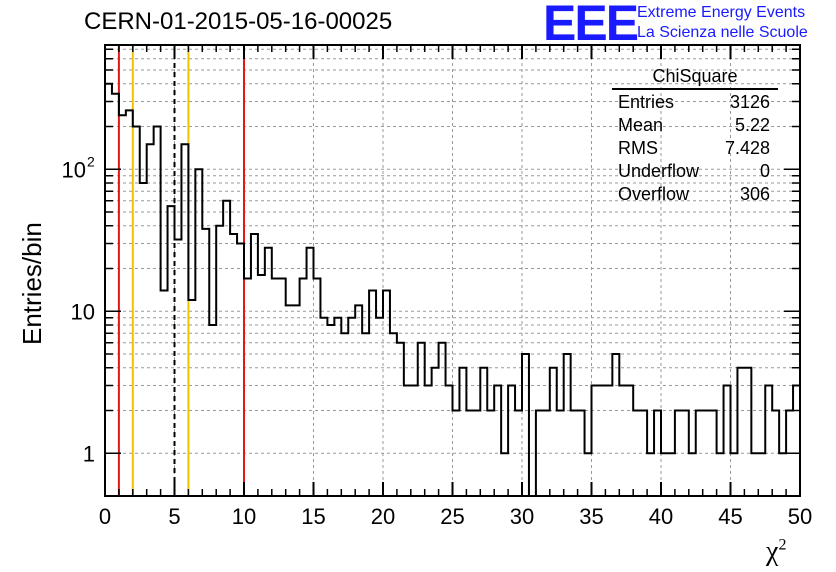 This screenshot has height=572, width=836. What do you see at coordinates (91, 161) in the screenshot?
I see `y-tick-exponent: 2` at bounding box center [91, 161].